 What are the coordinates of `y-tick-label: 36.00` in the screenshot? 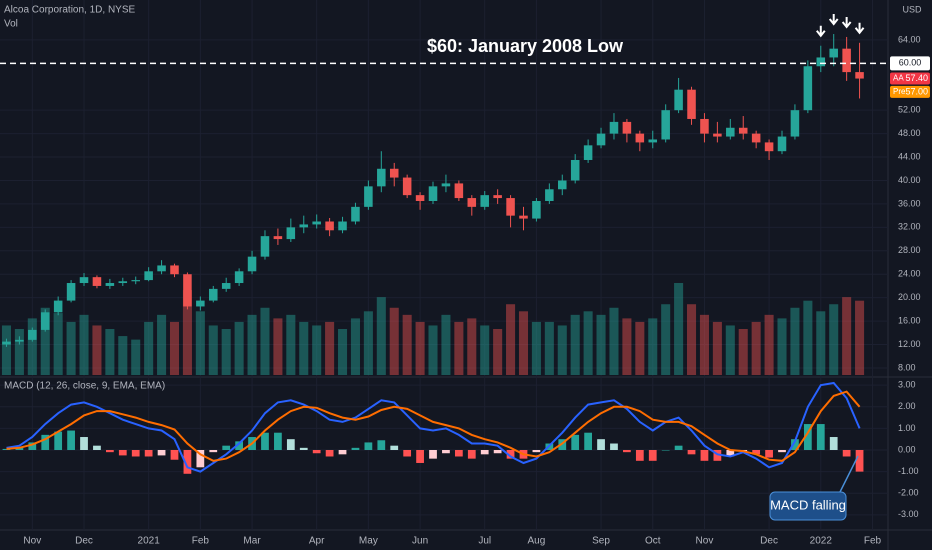 It's located at (909, 203).